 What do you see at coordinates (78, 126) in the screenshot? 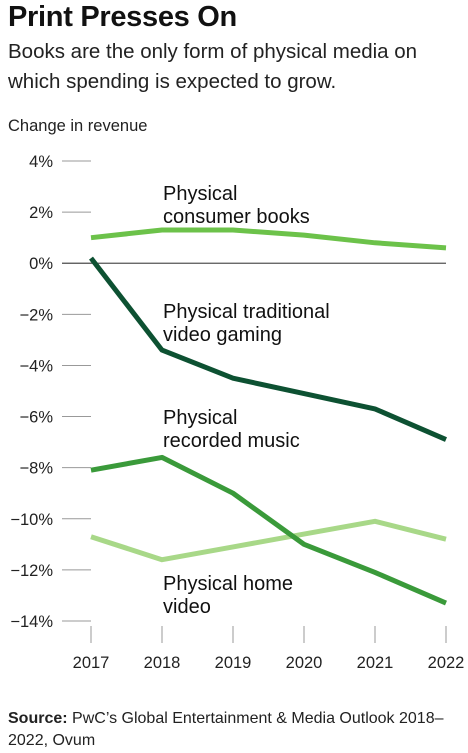
I see `y-axis-label: Change in revenue` at bounding box center [78, 126].